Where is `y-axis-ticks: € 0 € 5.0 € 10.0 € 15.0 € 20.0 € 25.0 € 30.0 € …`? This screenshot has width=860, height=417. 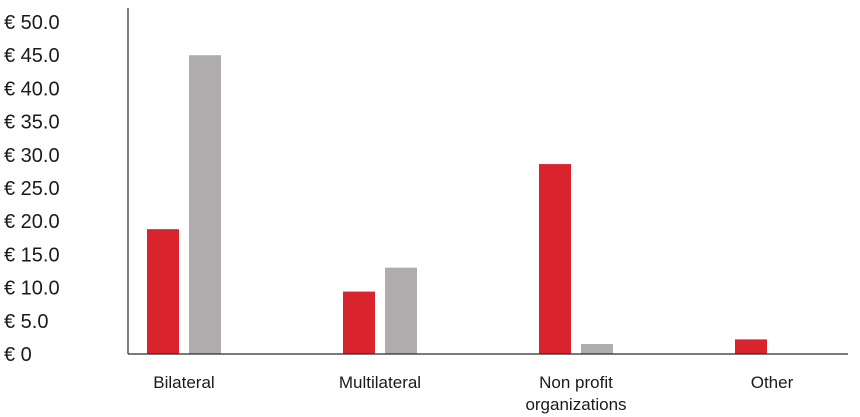 y-axis-ticks: € 0 € 5.0 € 10.0 € 15.0 € 20.0 € 25.0 € 30.0 € … is located at coordinates (32, 189).